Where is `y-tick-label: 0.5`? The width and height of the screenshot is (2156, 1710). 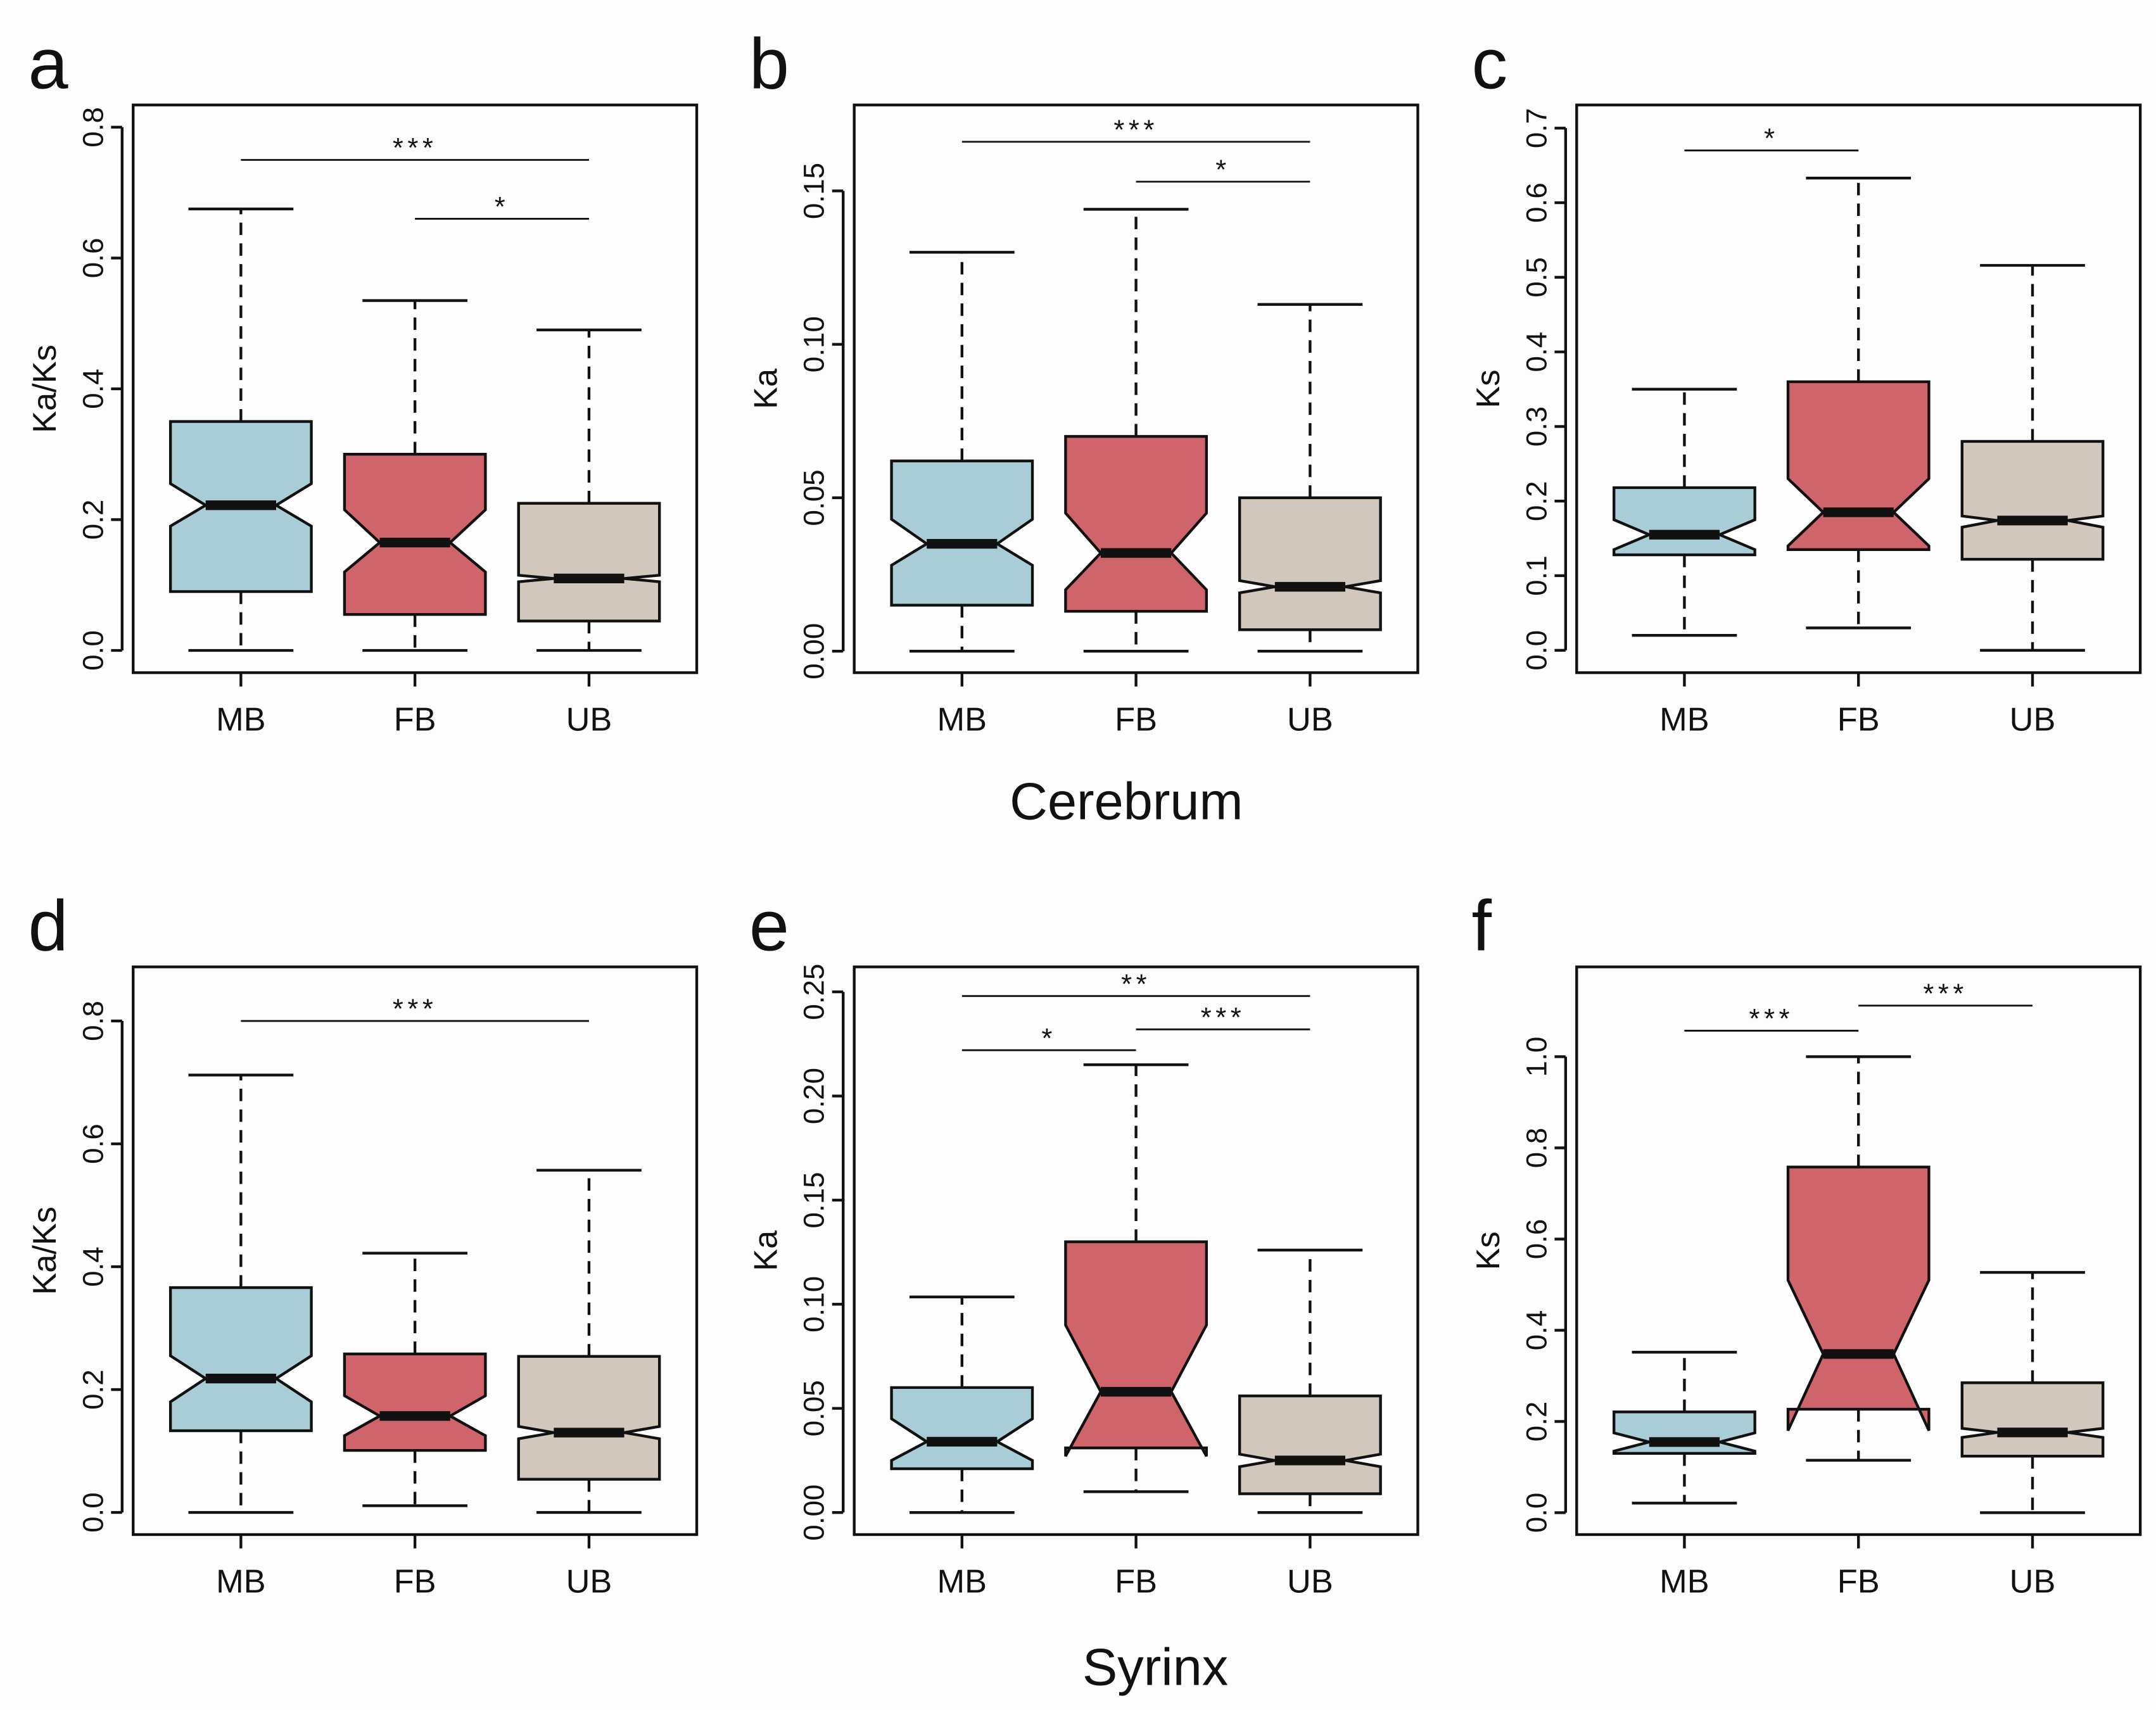 y-tick-label: 0.5 is located at coordinates (1536, 277).